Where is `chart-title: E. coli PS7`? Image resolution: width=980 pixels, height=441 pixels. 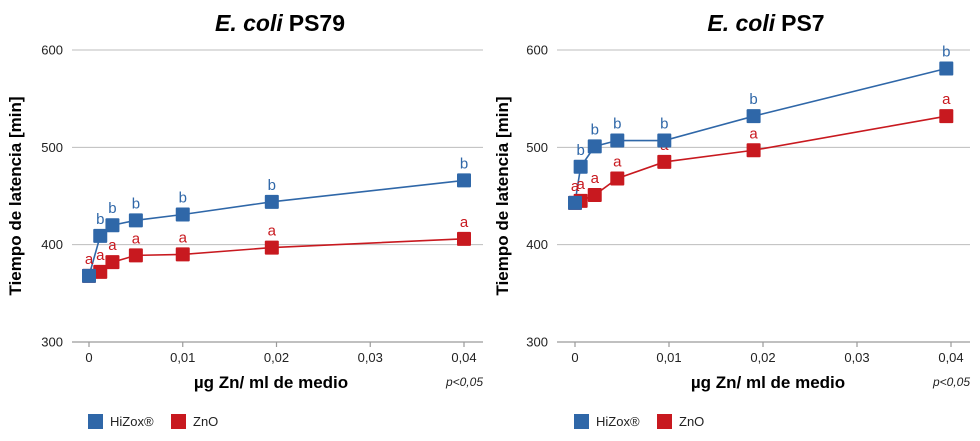
chart-title: E. coli PS7 is located at coordinates (765, 23).